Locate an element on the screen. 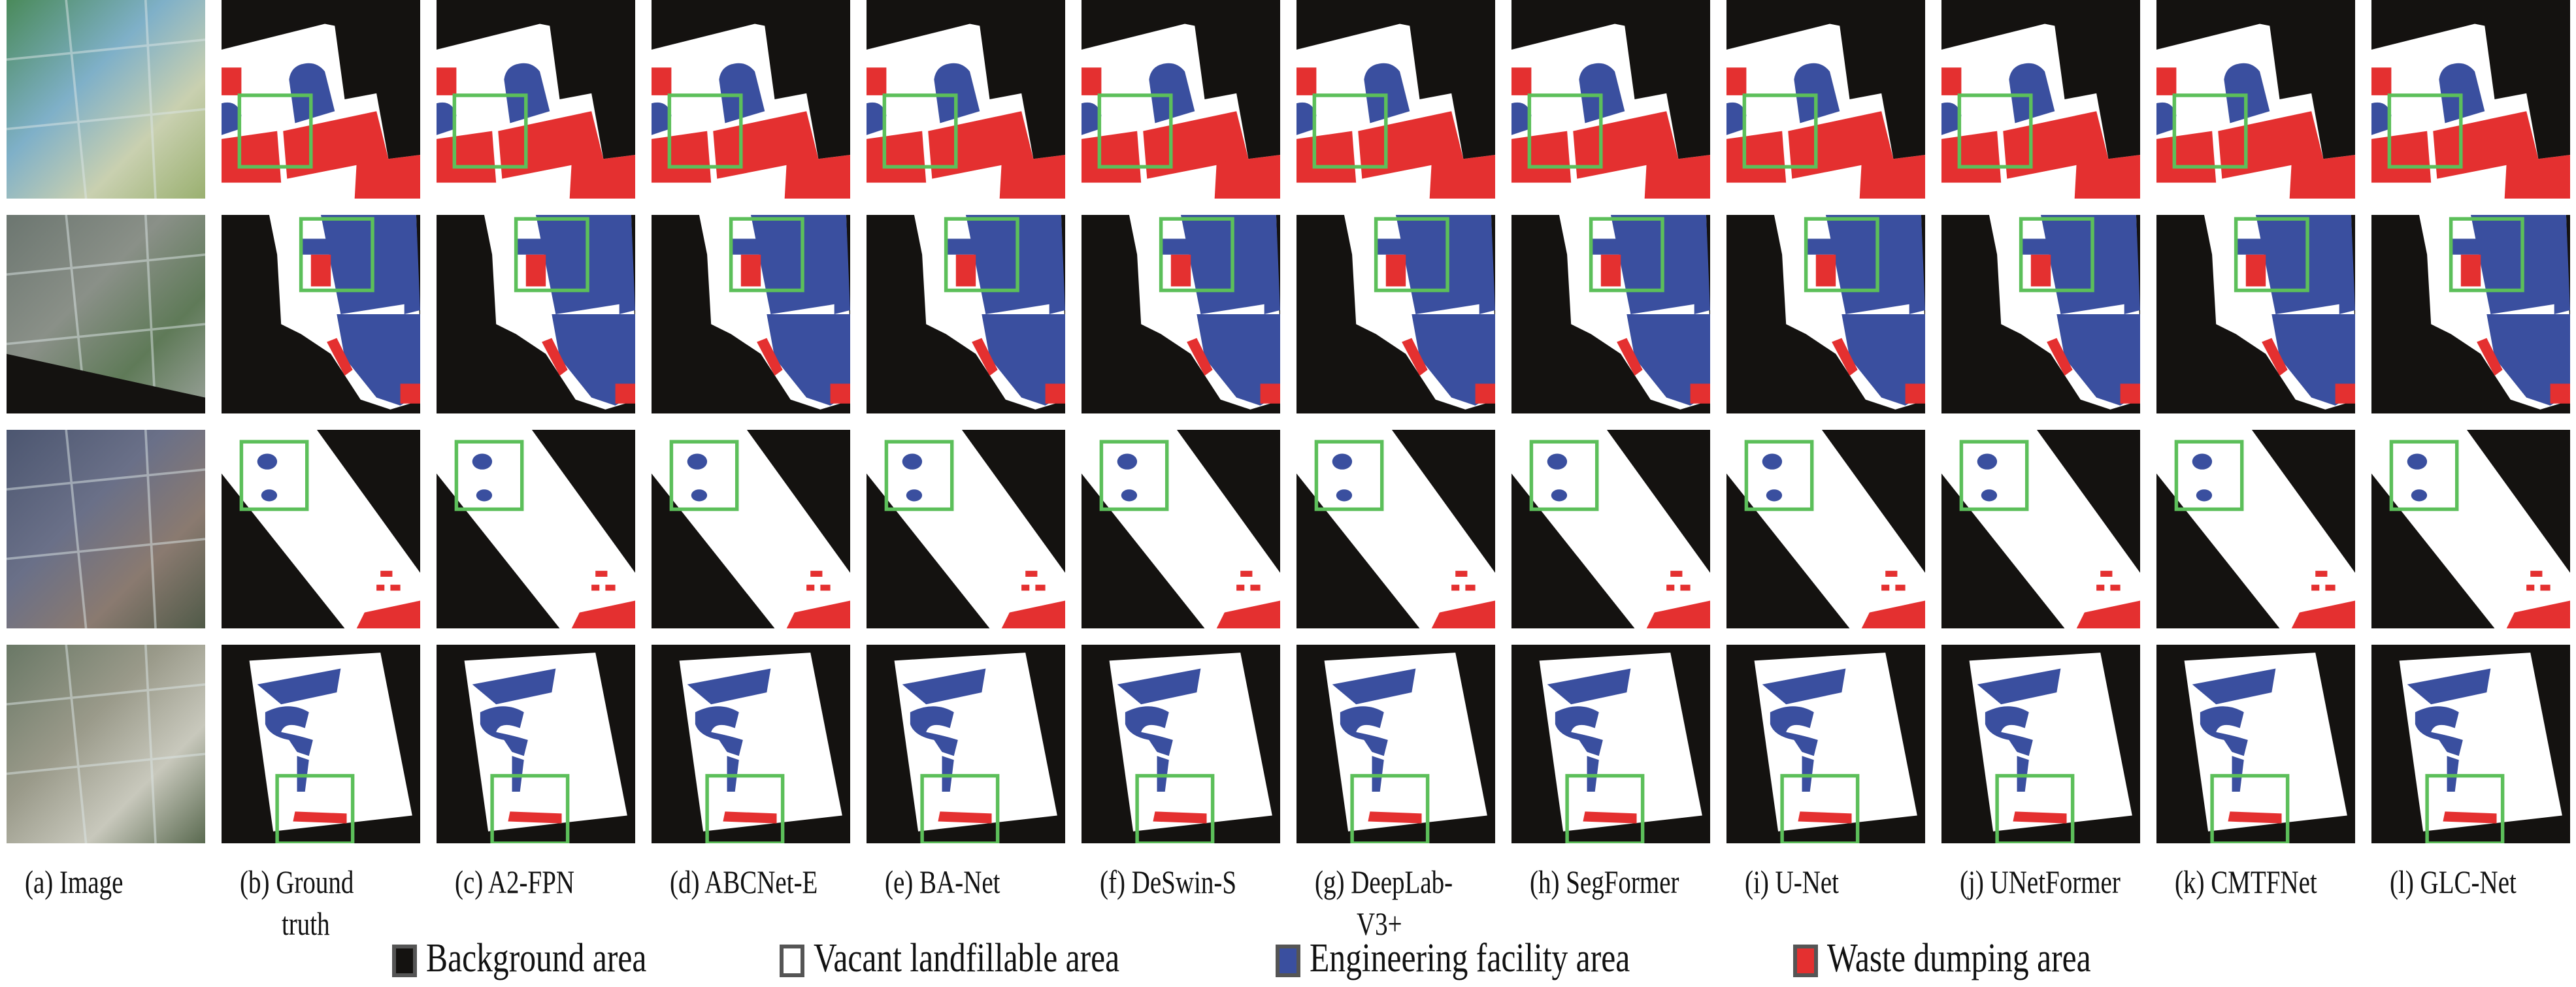 The width and height of the screenshot is (2576, 987). column-label-line1: (e) BA-Net is located at coordinates (942, 882).